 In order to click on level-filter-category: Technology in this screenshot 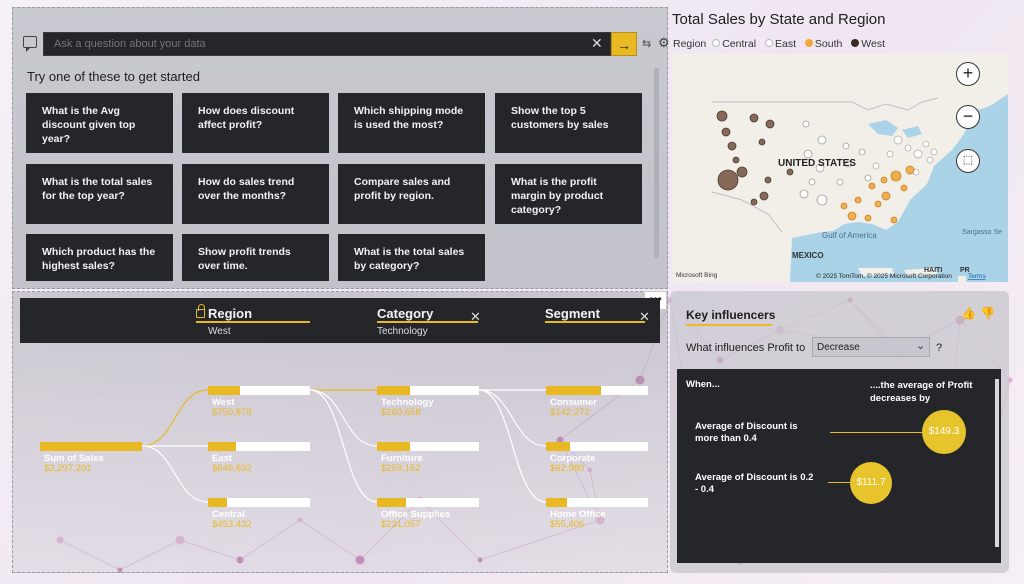, I will do `click(402, 331)`.